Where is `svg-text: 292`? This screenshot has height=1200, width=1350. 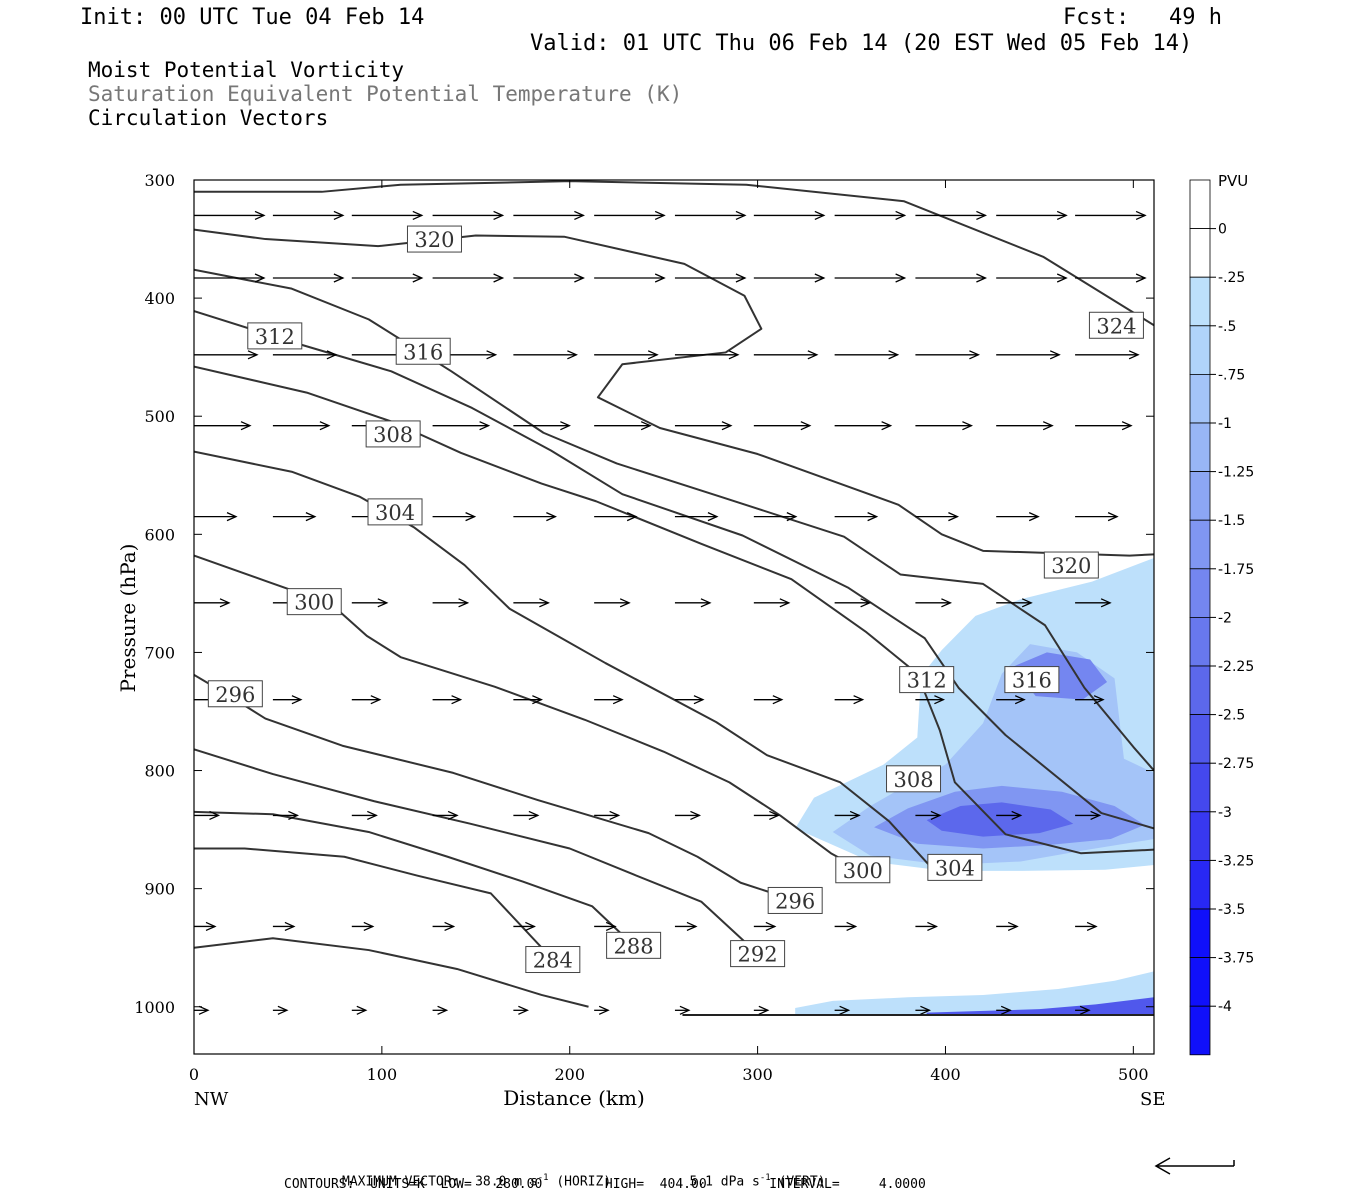 svg-text: 292 is located at coordinates (758, 955).